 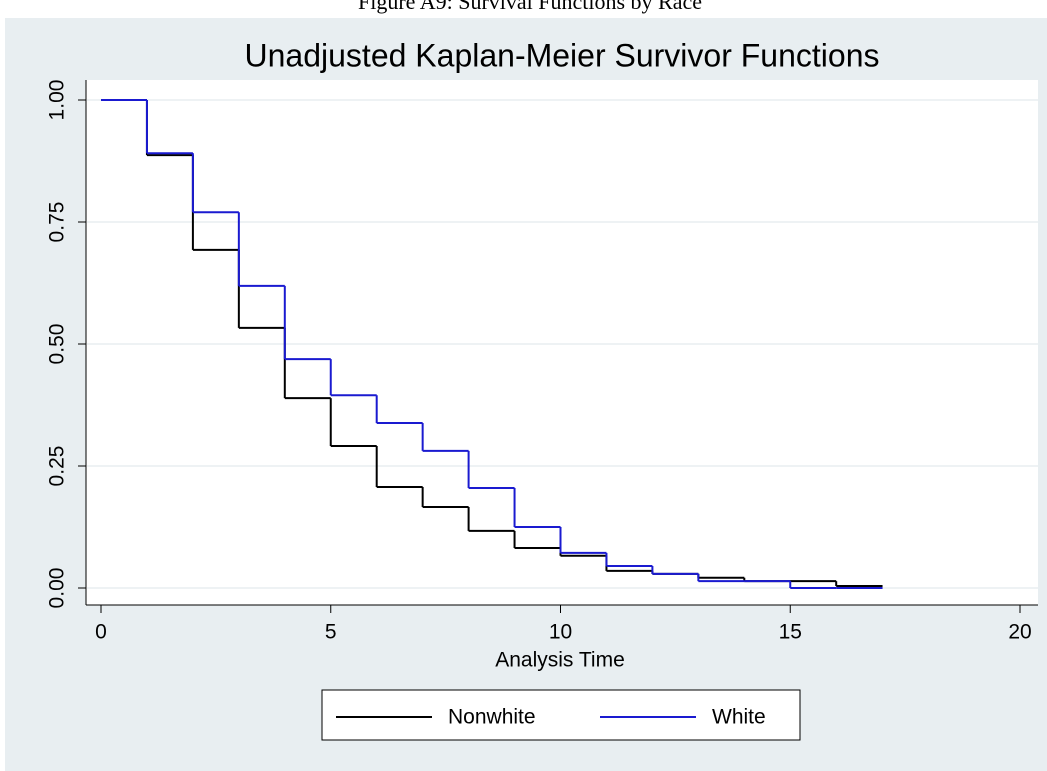 I want to click on x-tick-label: 20, so click(x=1019, y=632).